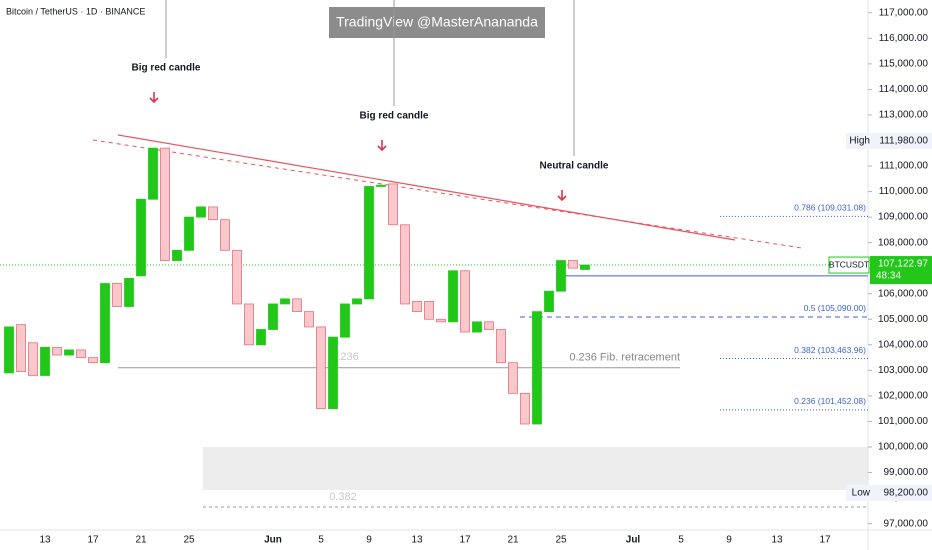 The image size is (932, 550). What do you see at coordinates (904, 12) in the screenshot?
I see `y-tick-label: 117,000.00` at bounding box center [904, 12].